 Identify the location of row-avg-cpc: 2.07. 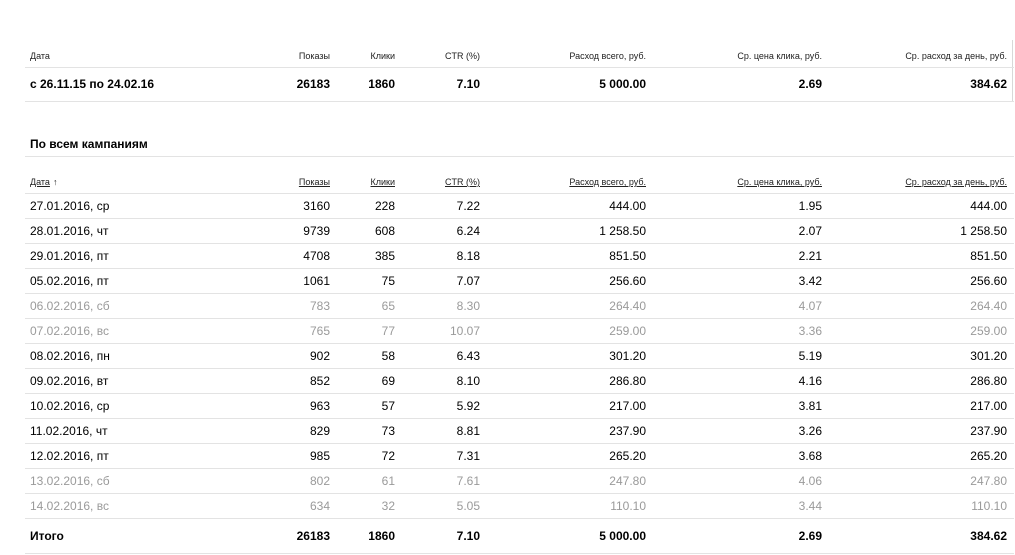
(810, 231).